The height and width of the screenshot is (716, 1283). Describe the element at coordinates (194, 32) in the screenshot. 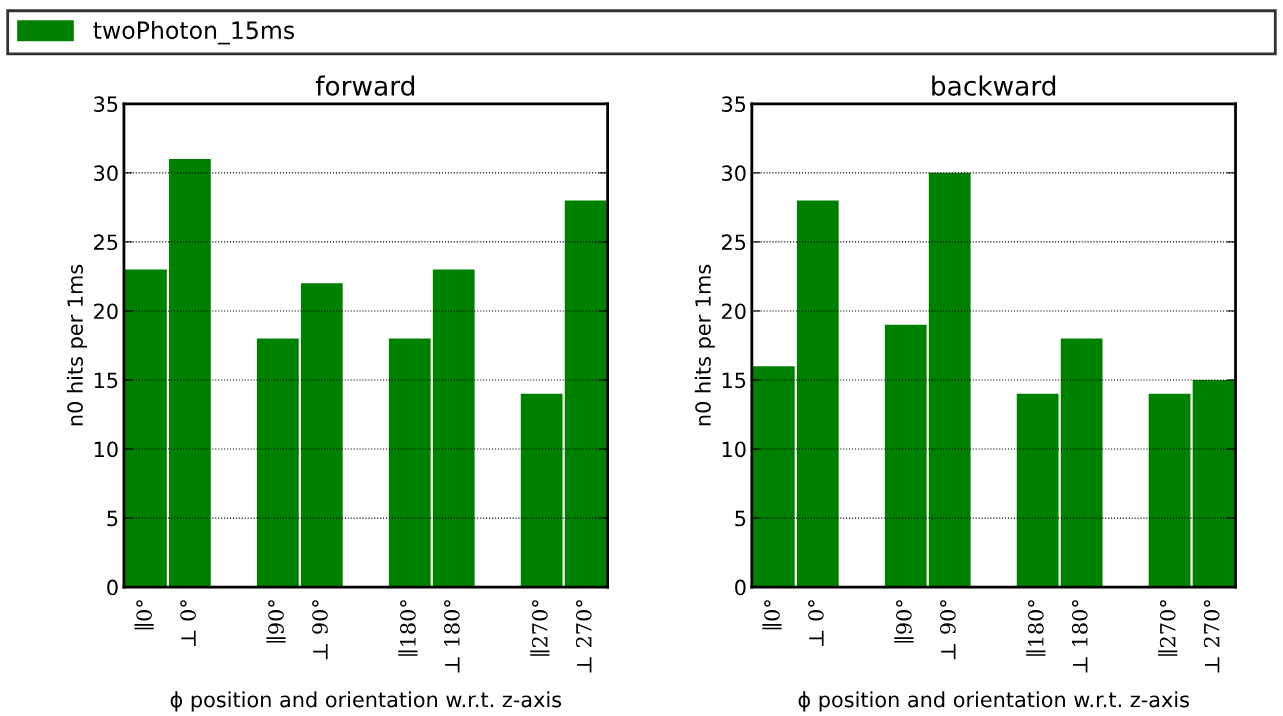

I see `legend-label: twoPhoton_15ms` at that location.